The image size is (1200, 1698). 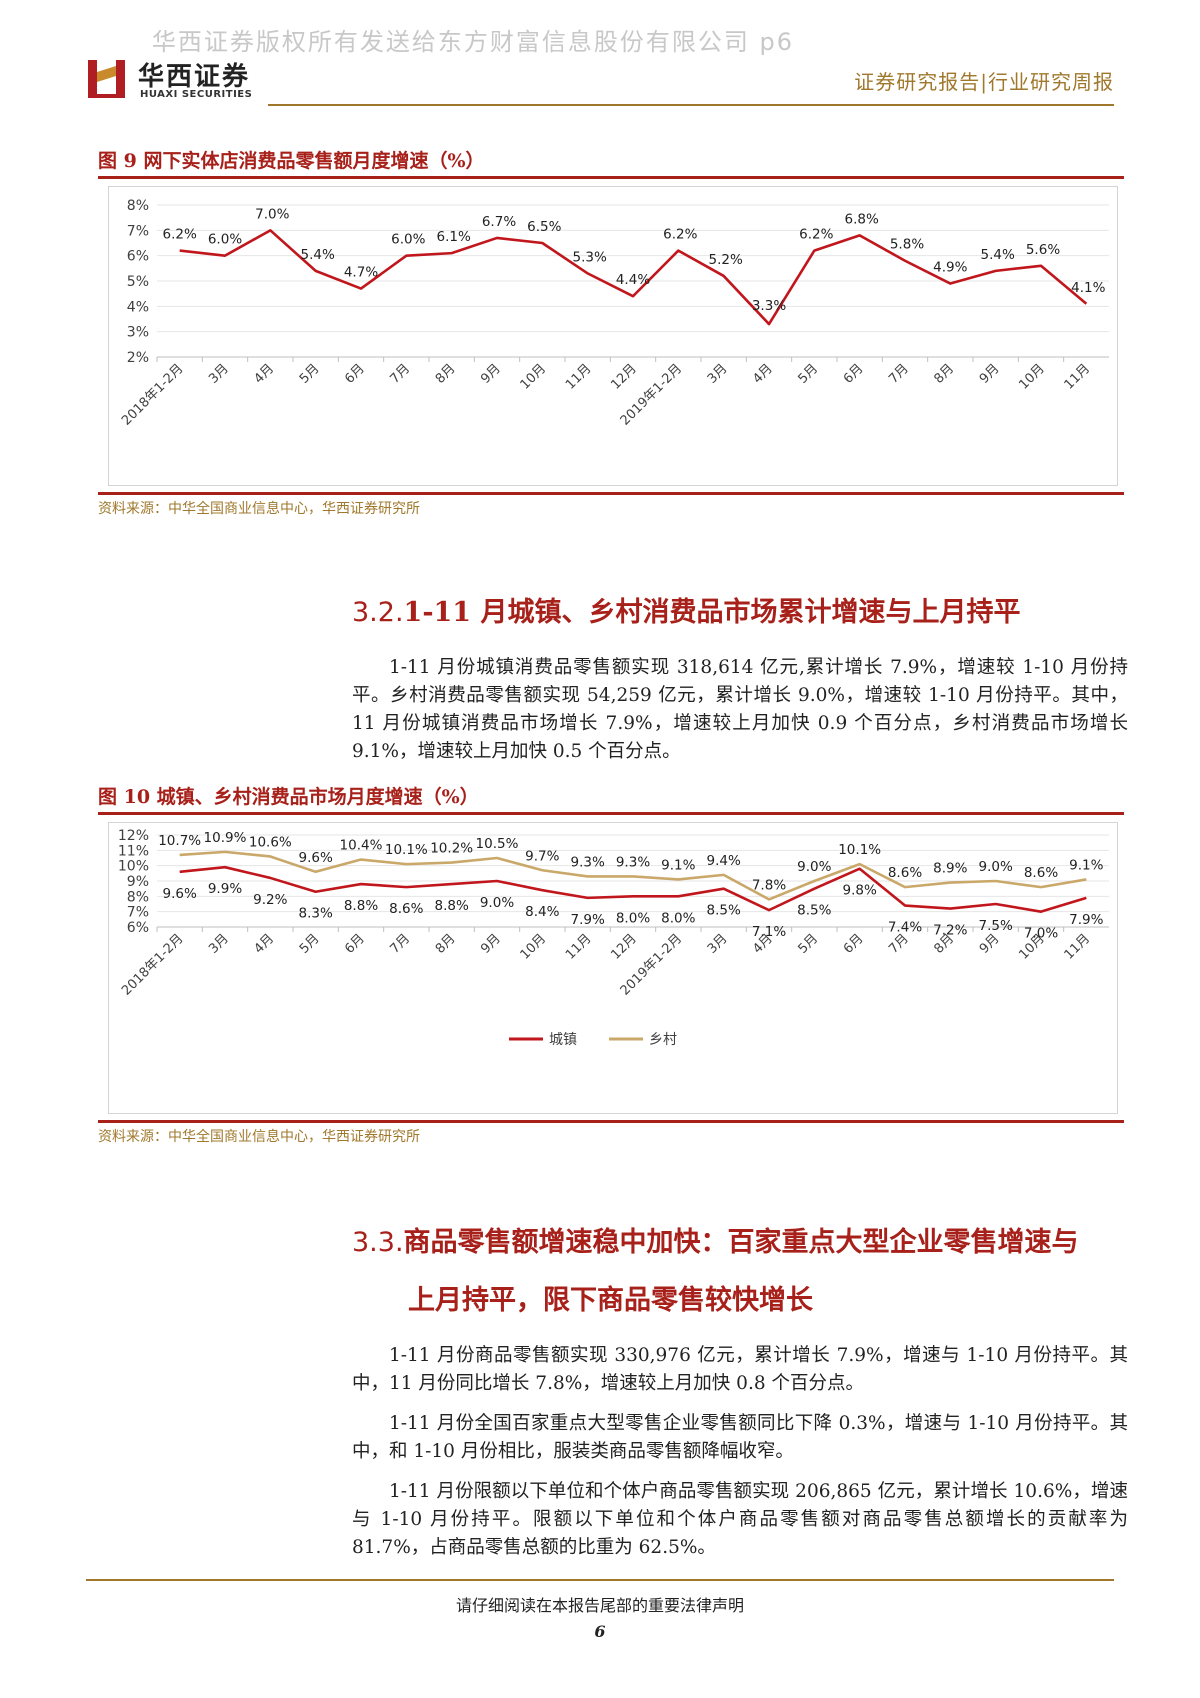 I want to click on y-tick-label: 11%, so click(x=133, y=851).